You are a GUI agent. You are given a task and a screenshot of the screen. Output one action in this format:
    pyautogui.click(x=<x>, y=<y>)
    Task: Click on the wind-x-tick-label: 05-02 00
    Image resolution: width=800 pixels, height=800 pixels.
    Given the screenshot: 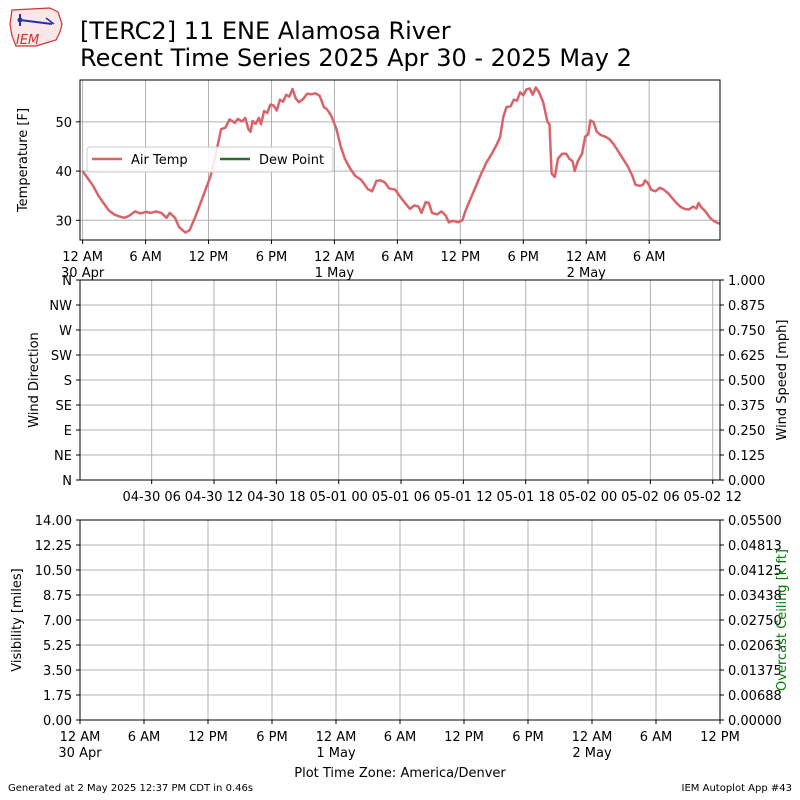 What is the action you would take?
    pyautogui.click(x=588, y=497)
    